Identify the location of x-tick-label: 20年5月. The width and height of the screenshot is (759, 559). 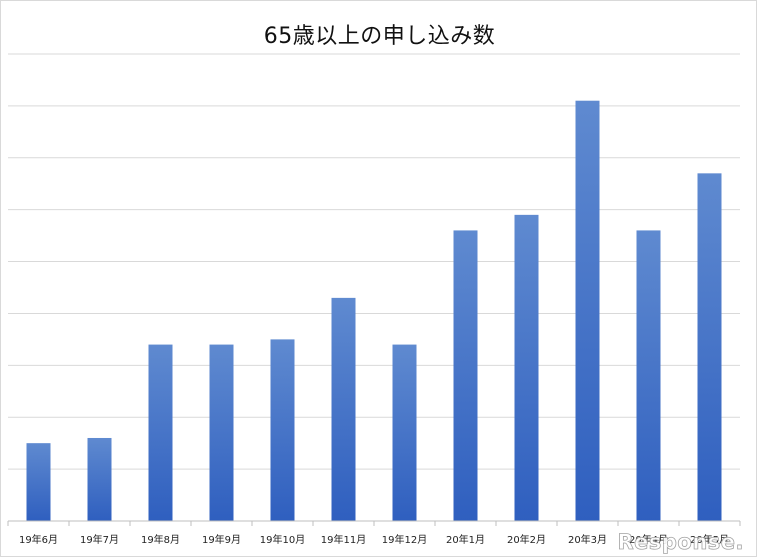
(709, 539).